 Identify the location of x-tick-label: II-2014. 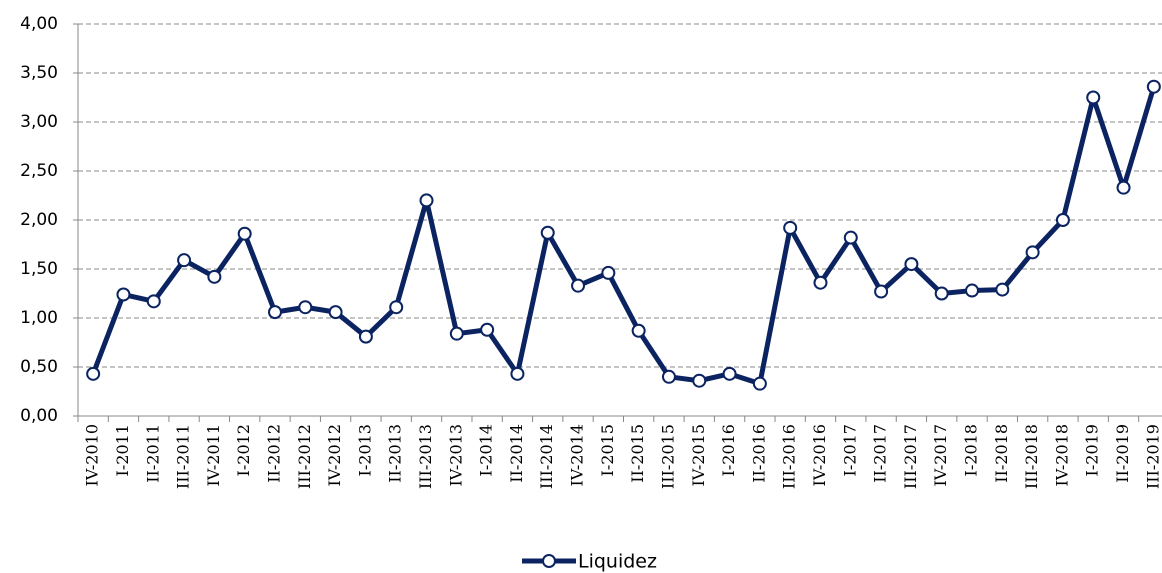
(516, 453).